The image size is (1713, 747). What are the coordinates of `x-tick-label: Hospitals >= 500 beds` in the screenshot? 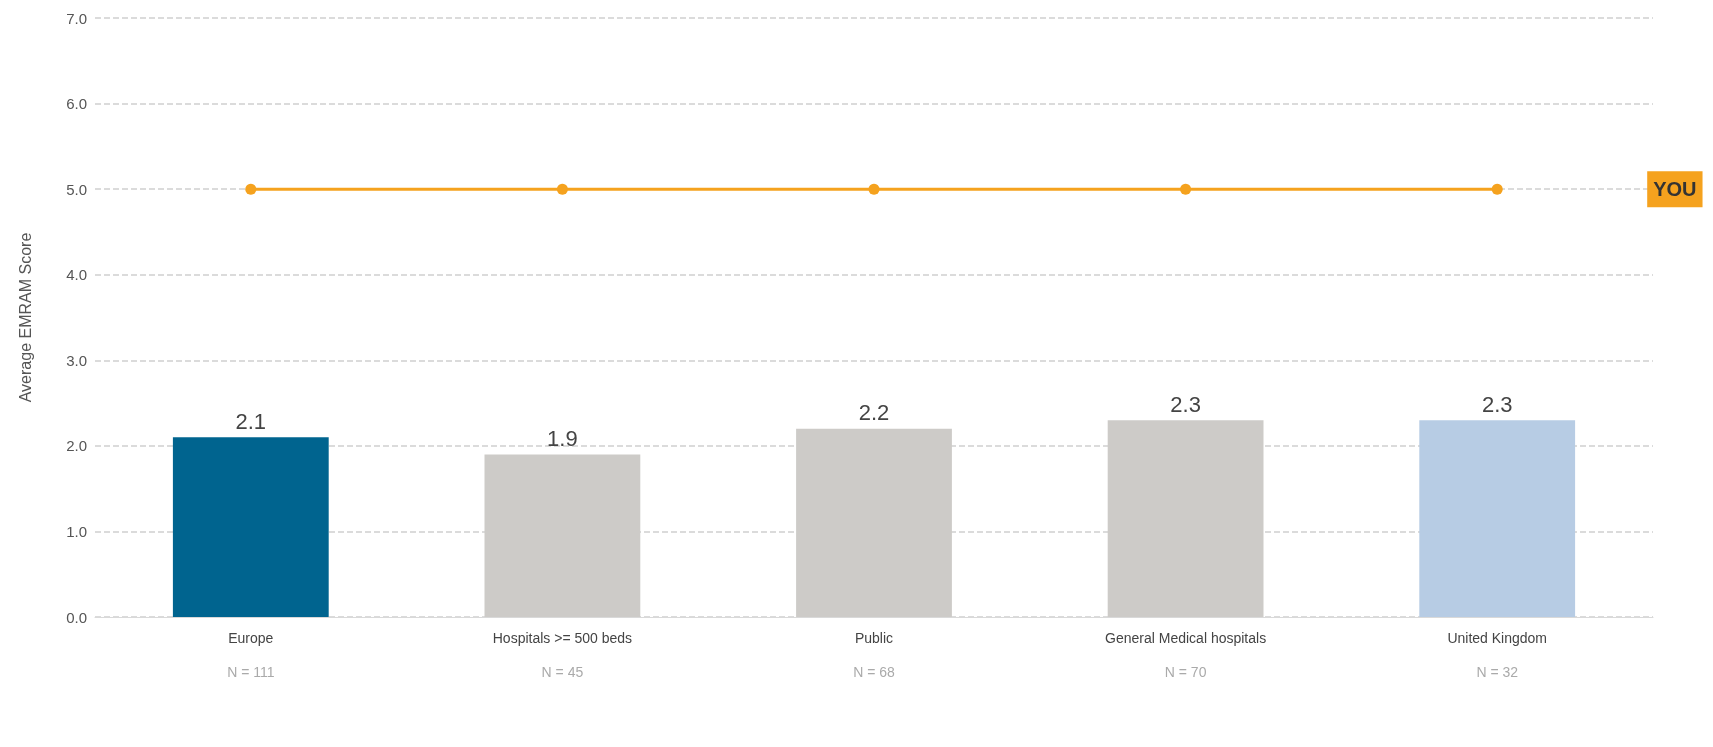 It's located at (562, 638).